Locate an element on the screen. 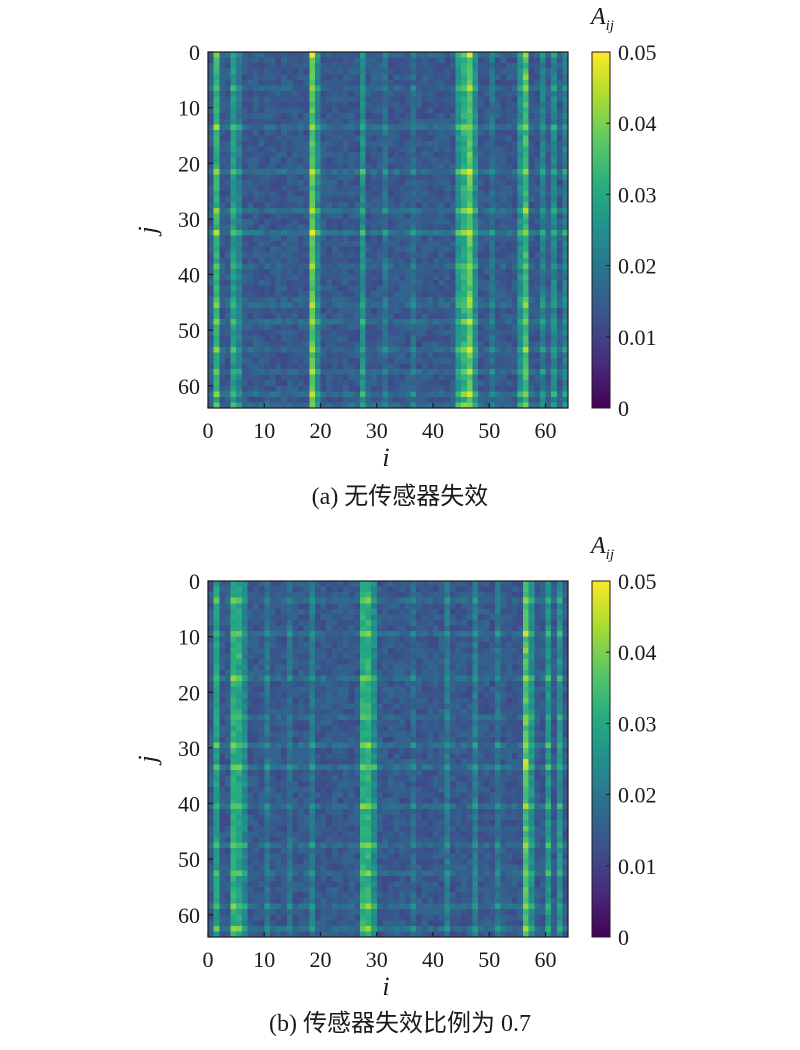 This screenshot has width=800, height=1050. chart-caption-a: (a) 无传感器失效 is located at coordinates (400, 497).